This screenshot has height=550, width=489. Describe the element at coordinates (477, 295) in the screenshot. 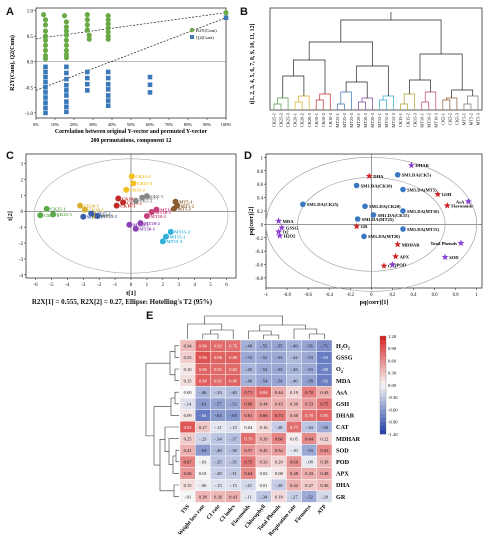

I see `x-tick-label: 1` at that location.